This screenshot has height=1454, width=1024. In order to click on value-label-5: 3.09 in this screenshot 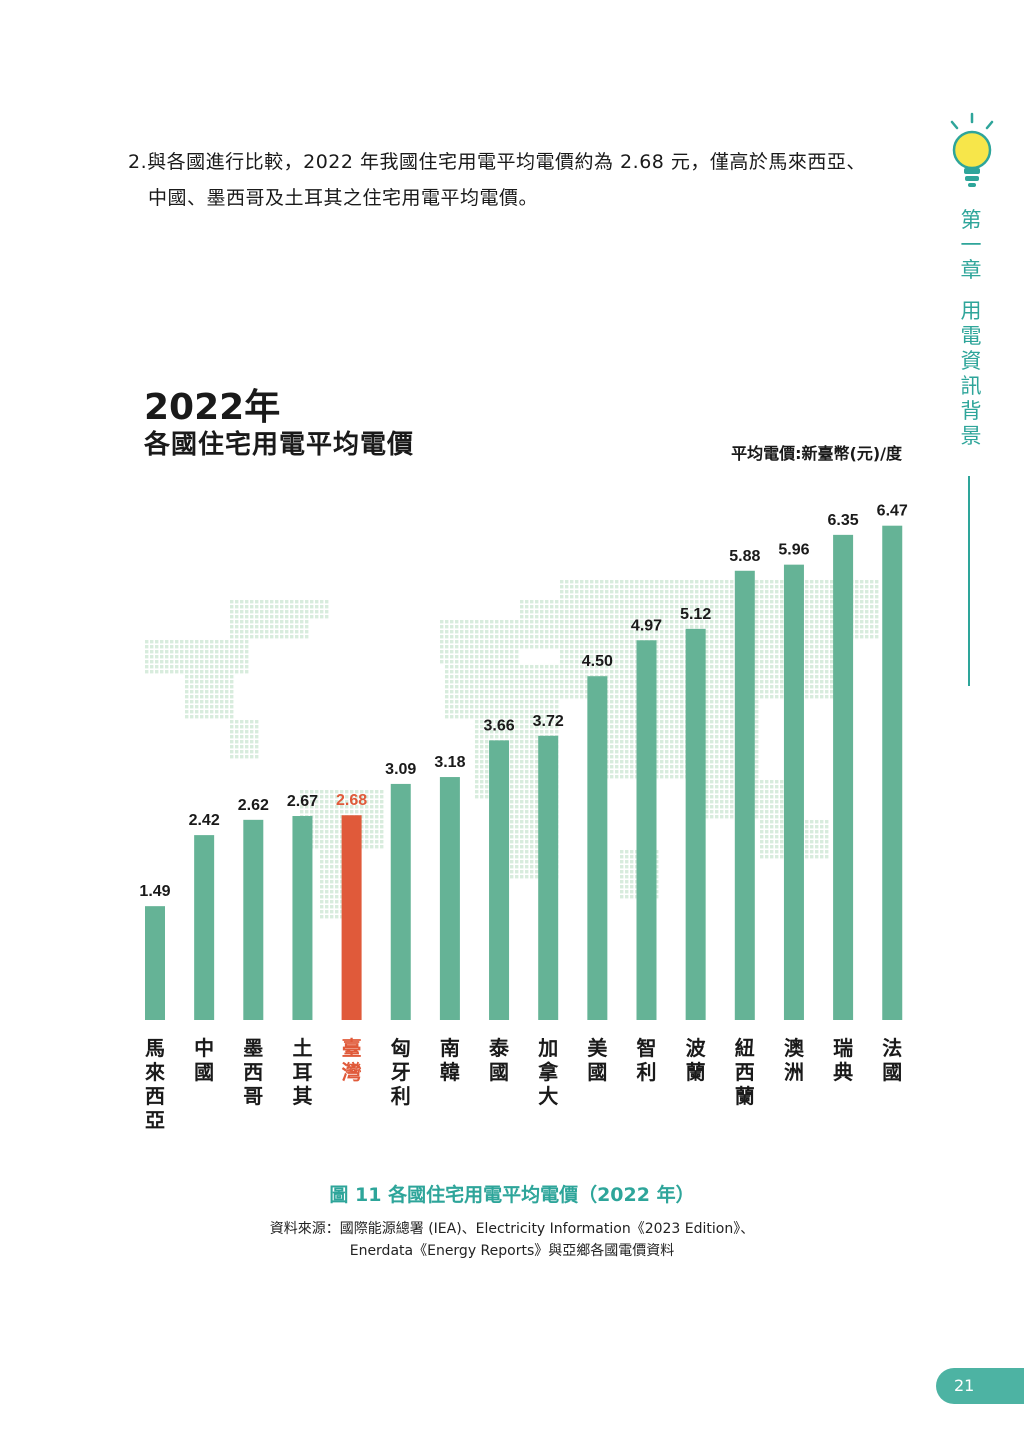, I will do `click(400, 769)`.